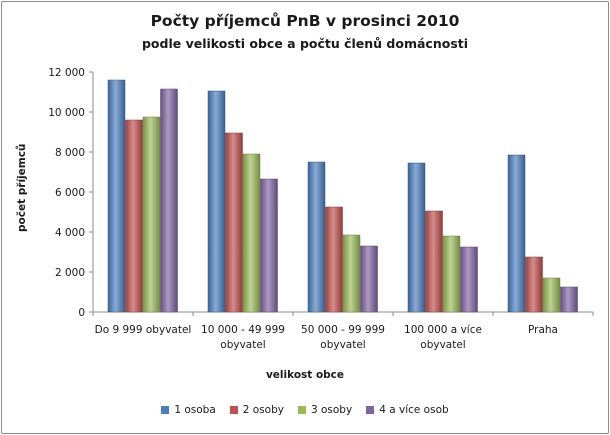  I want to click on legend-item: 4 a více osob, so click(407, 410).